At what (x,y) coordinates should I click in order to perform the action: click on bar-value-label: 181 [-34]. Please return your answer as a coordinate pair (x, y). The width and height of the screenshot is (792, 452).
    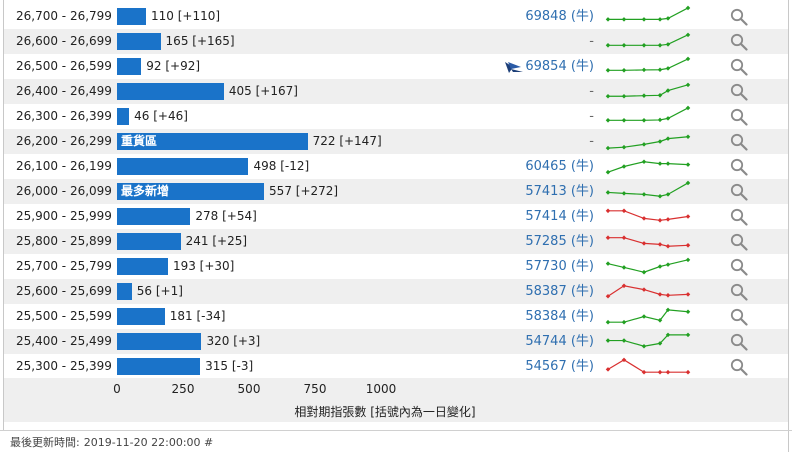
    Looking at the image, I should click on (197, 316).